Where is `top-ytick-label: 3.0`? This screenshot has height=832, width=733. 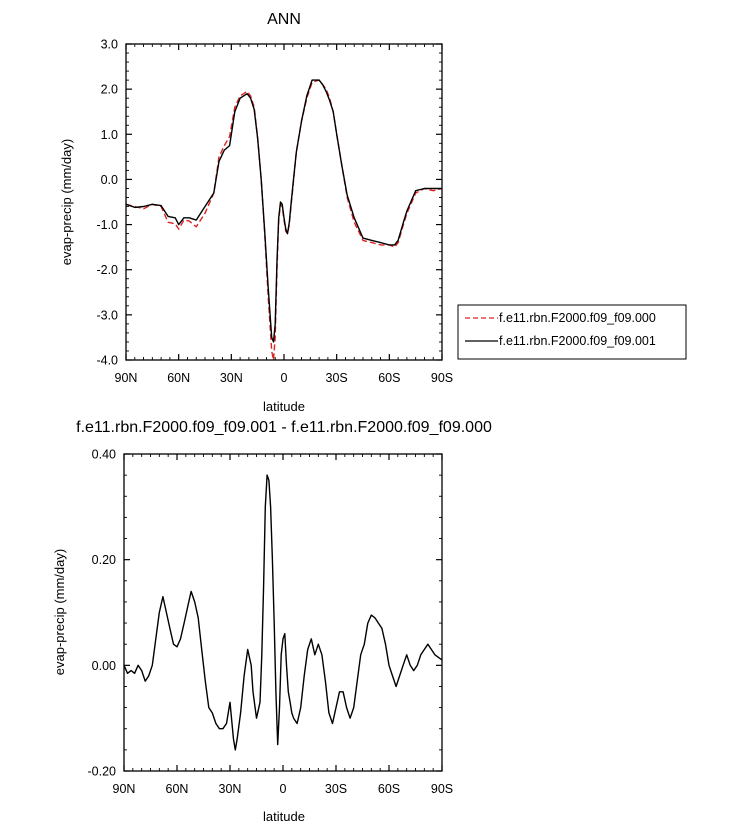 top-ytick-label: 3.0 is located at coordinates (109, 45).